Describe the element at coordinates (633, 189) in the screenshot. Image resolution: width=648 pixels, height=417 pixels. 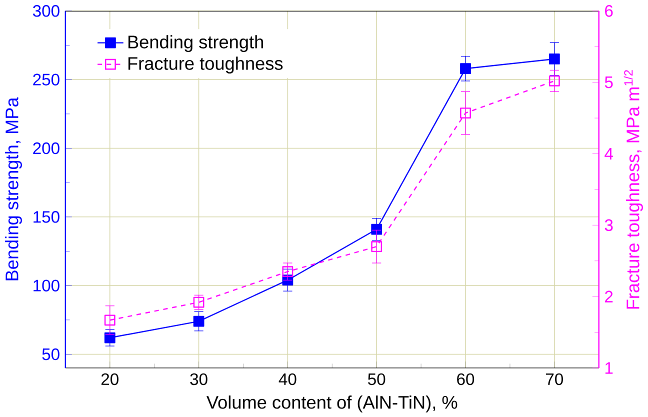
I see `y2-axis-title: Fracture toughness, MPa m$^{1/2}$` at that location.